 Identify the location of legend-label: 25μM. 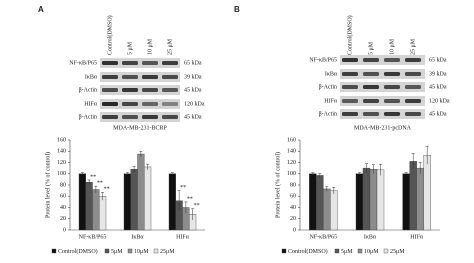
(167, 252).